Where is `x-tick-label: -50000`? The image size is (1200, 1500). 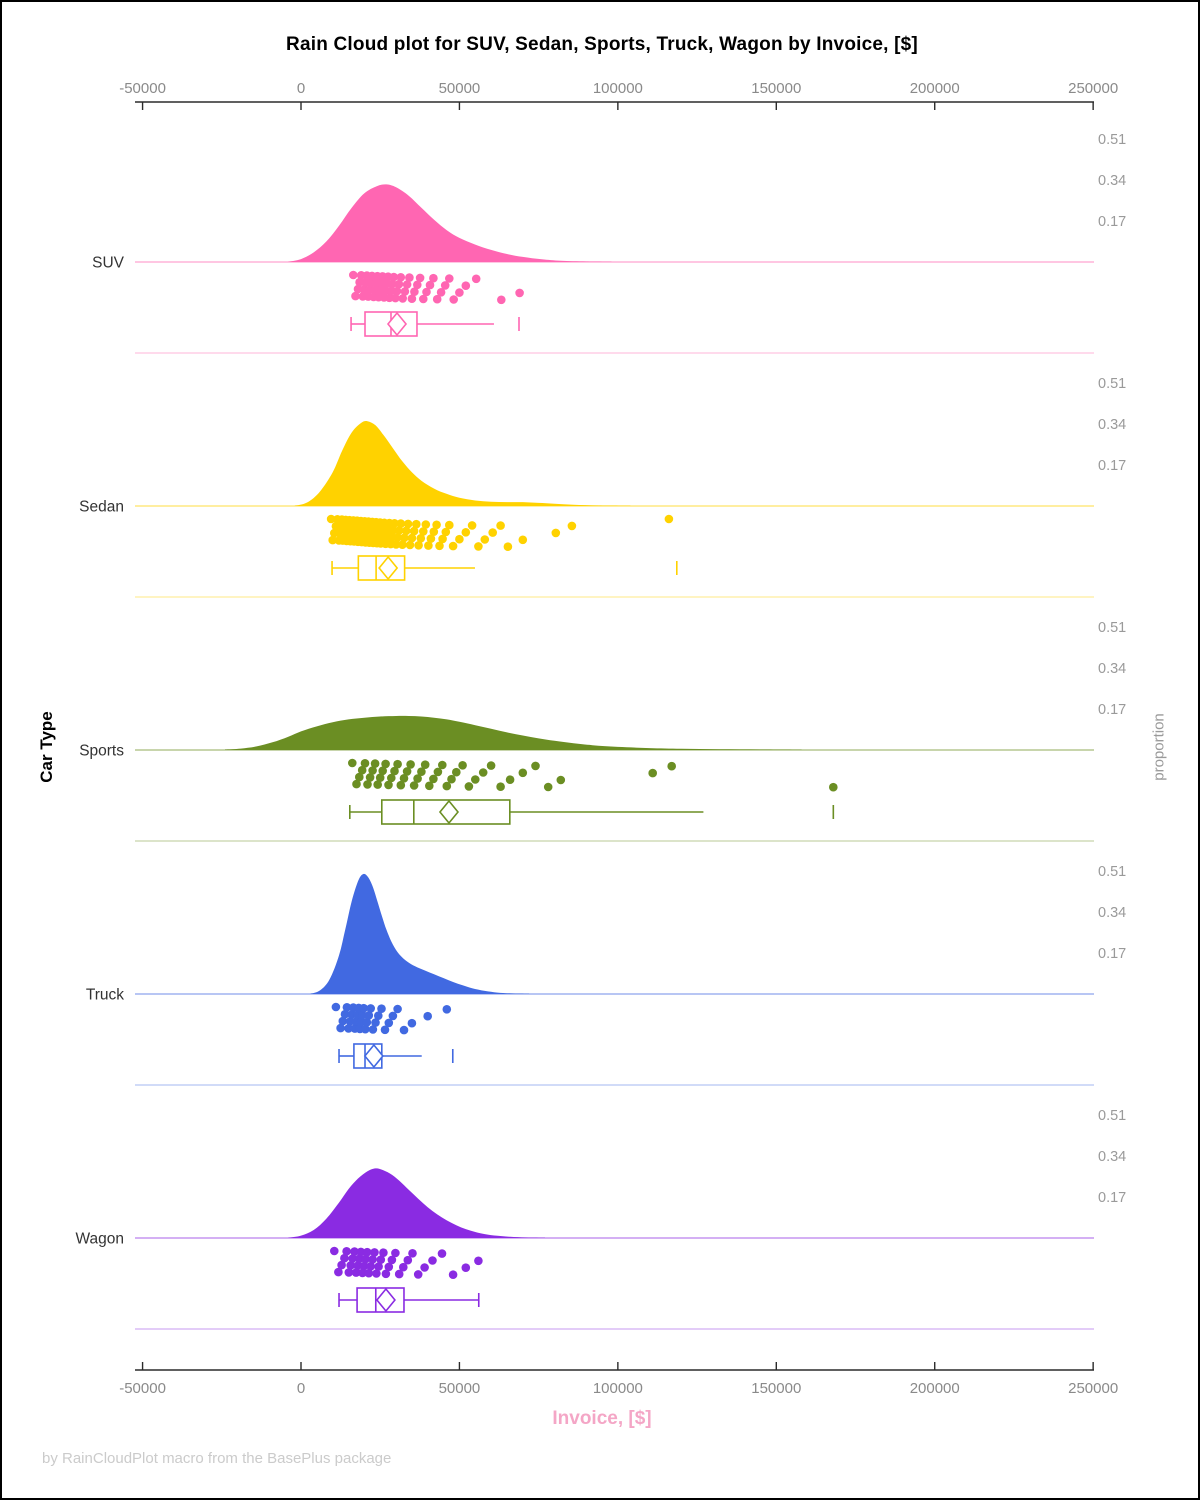
x-tick-label: -50000 is located at coordinates (142, 1388).